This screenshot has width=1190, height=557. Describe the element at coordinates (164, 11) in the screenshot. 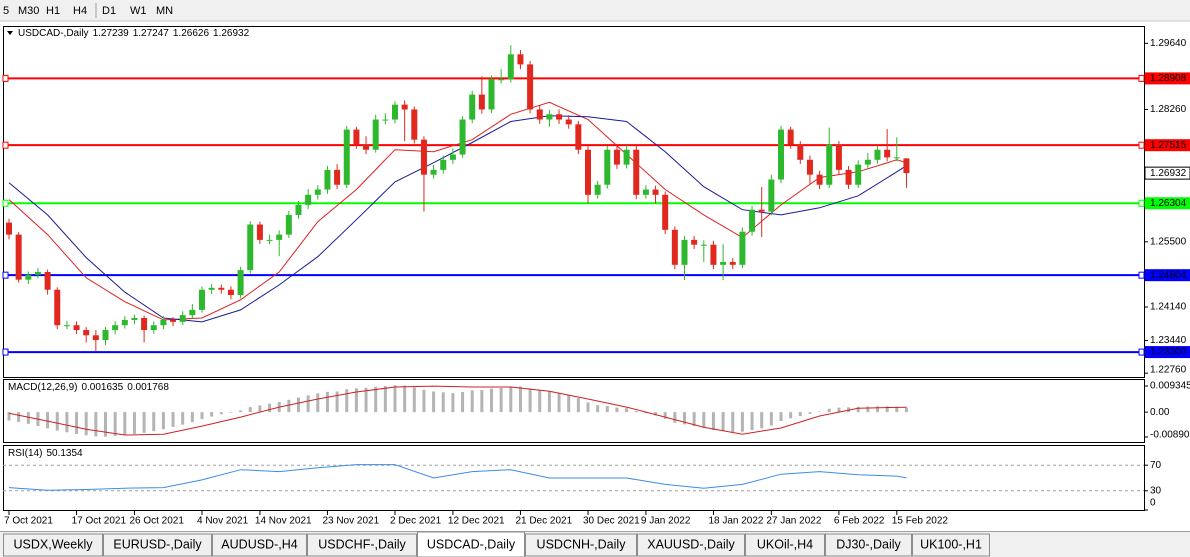

I see `timeframe-button: MN` at that location.